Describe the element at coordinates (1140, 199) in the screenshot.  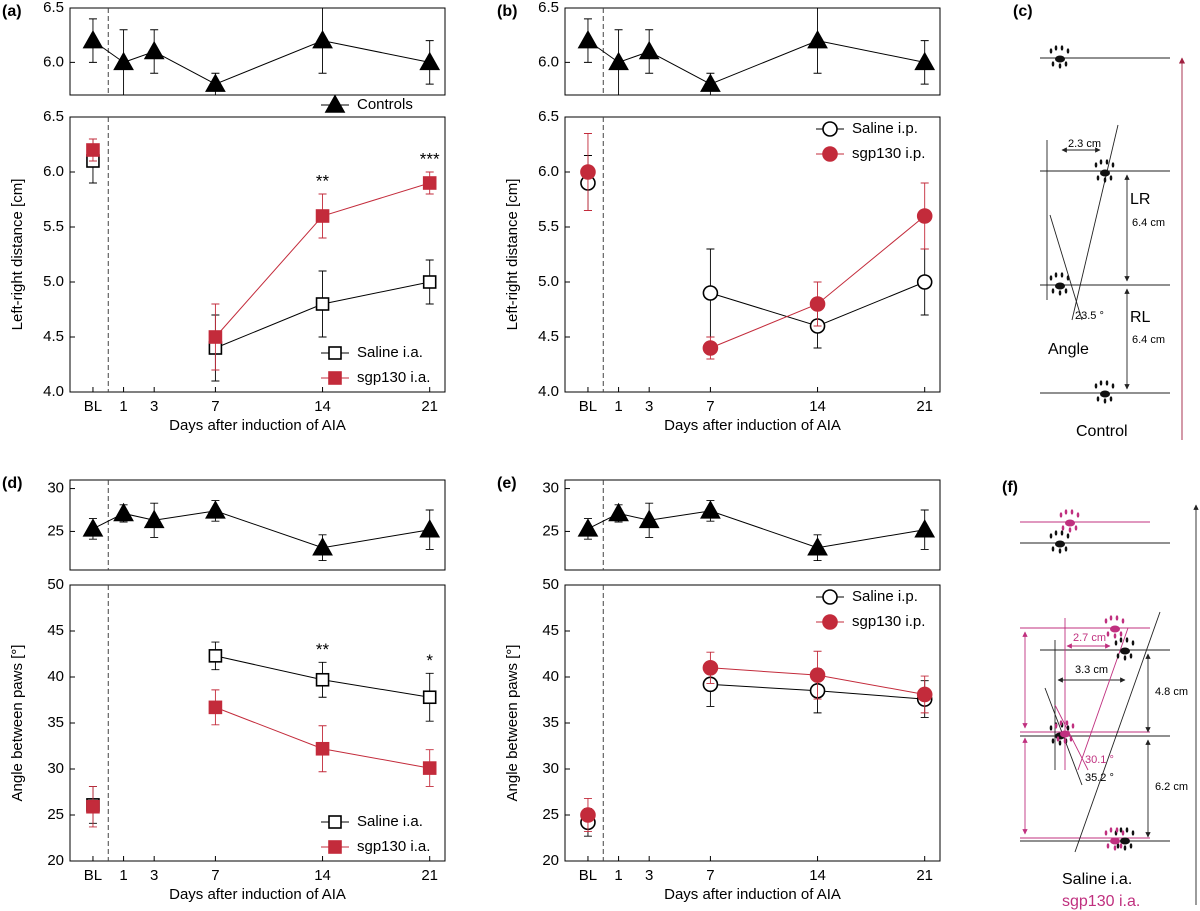
I see `diagram-label: LR` at that location.